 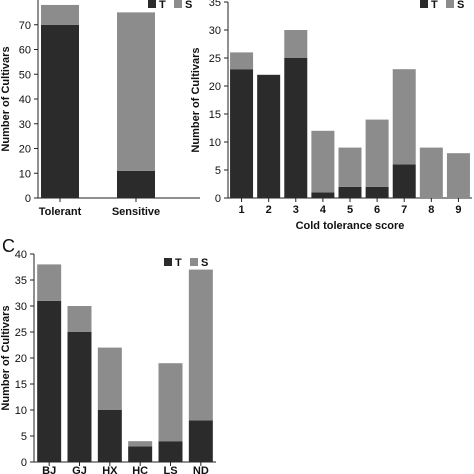 I want to click on c-bar-gj-s, so click(x=79, y=319).